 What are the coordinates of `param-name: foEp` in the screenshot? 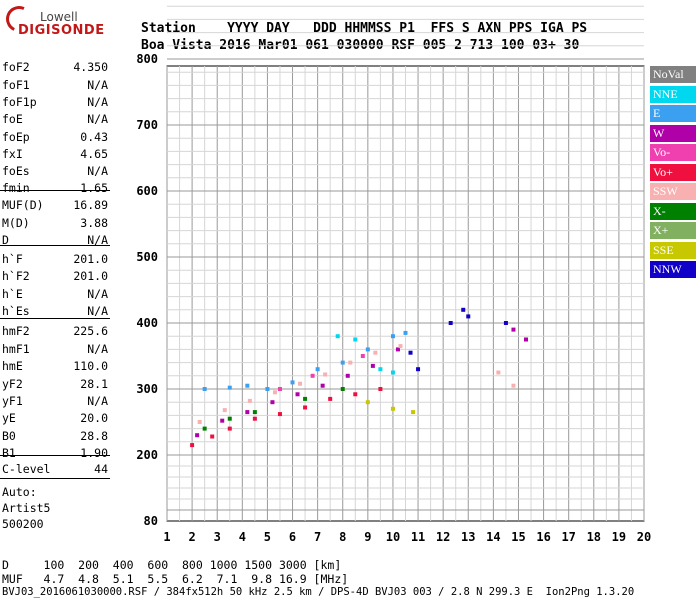 It's located at (16, 137).